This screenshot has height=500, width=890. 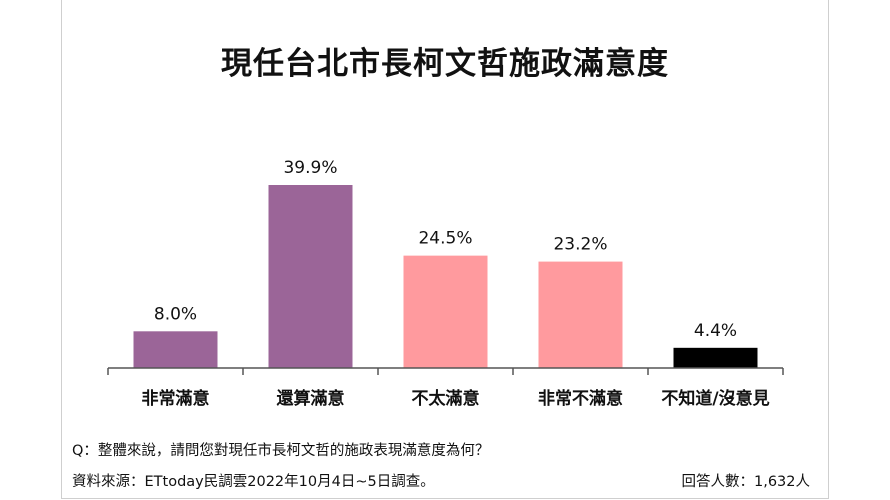 What do you see at coordinates (580, 398) in the screenshot?
I see `category-label-4: 非常不滿意` at bounding box center [580, 398].